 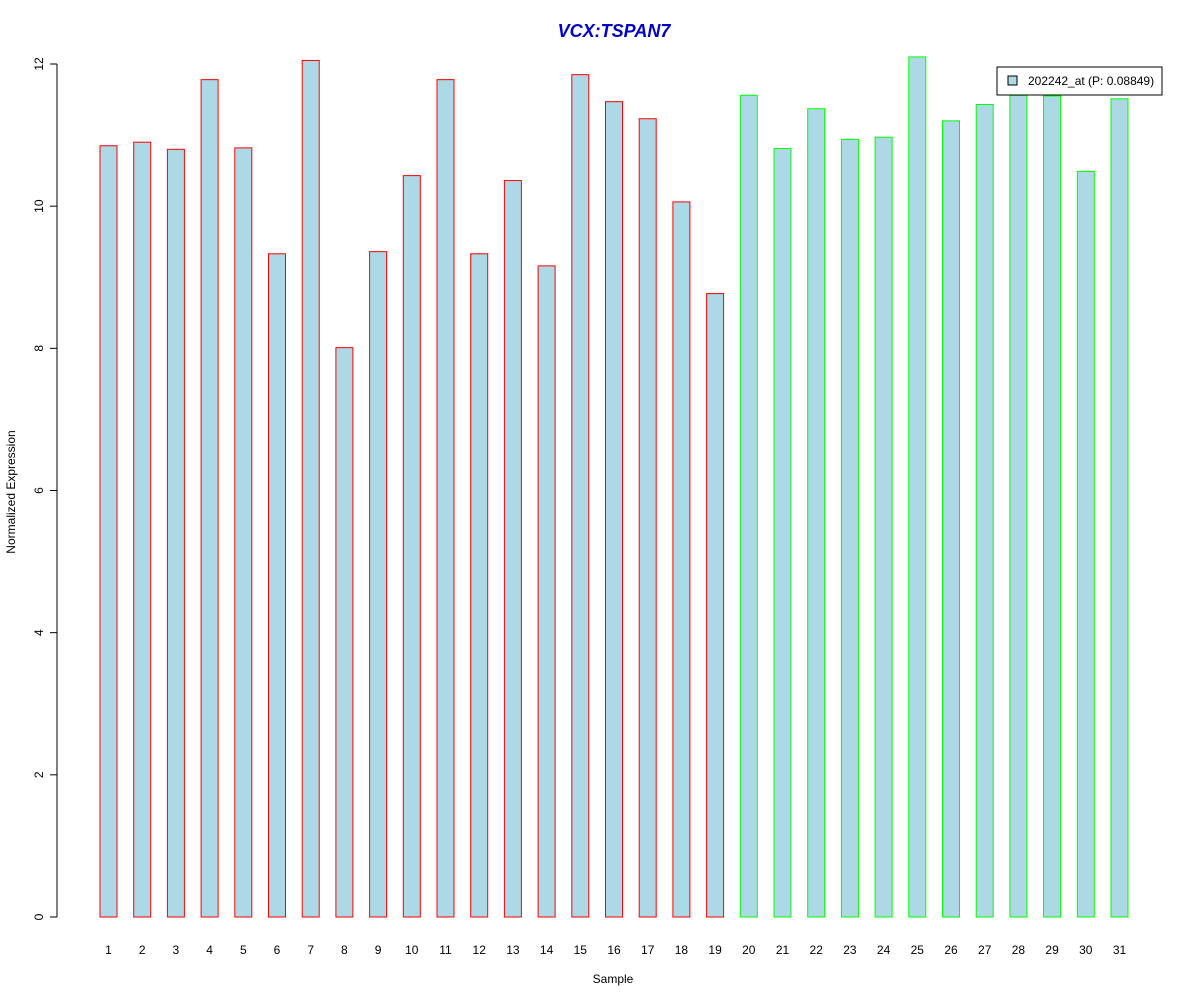 What do you see at coordinates (985, 950) in the screenshot?
I see `x-tick-label: 27` at bounding box center [985, 950].